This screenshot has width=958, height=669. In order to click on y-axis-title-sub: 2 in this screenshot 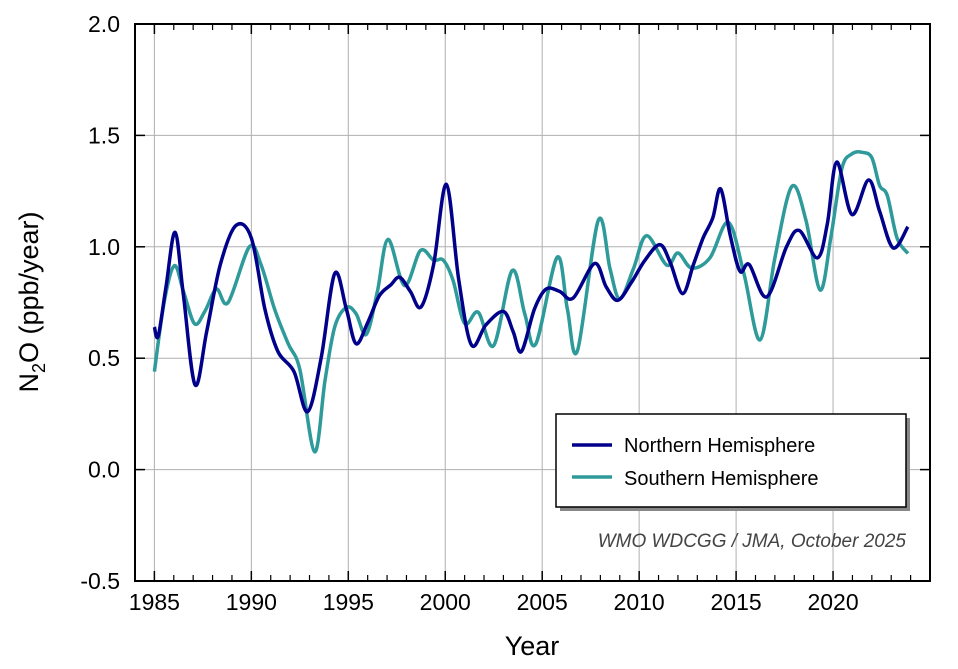, I will do `click(39, 368)`.